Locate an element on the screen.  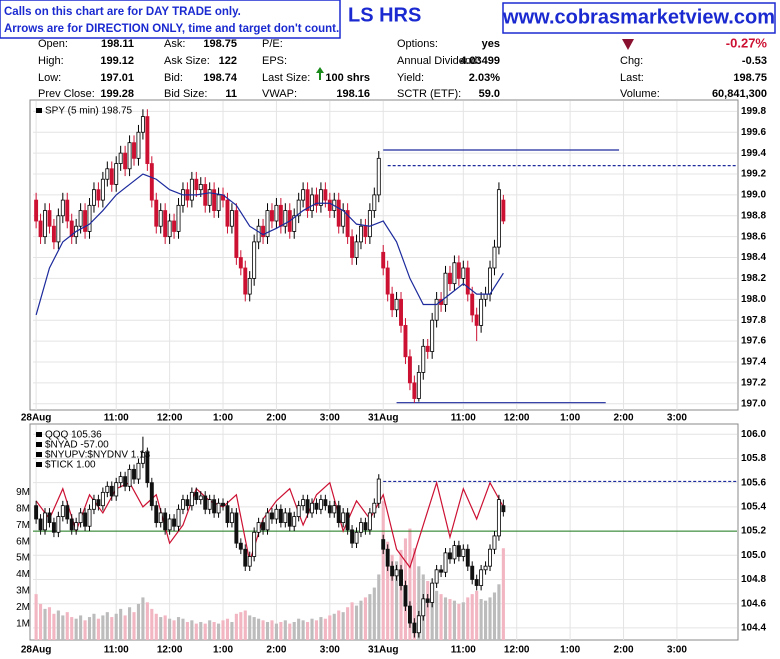
quote-value: 60,841,300 is located at coordinates (739, 94).